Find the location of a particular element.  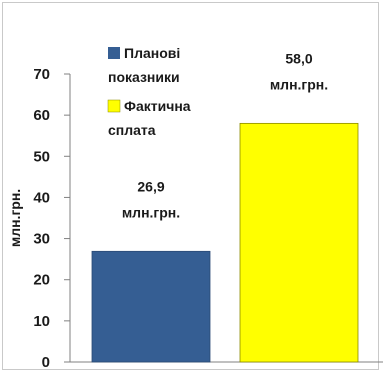

y-axis-title: млн.грн. is located at coordinates (15, 218).